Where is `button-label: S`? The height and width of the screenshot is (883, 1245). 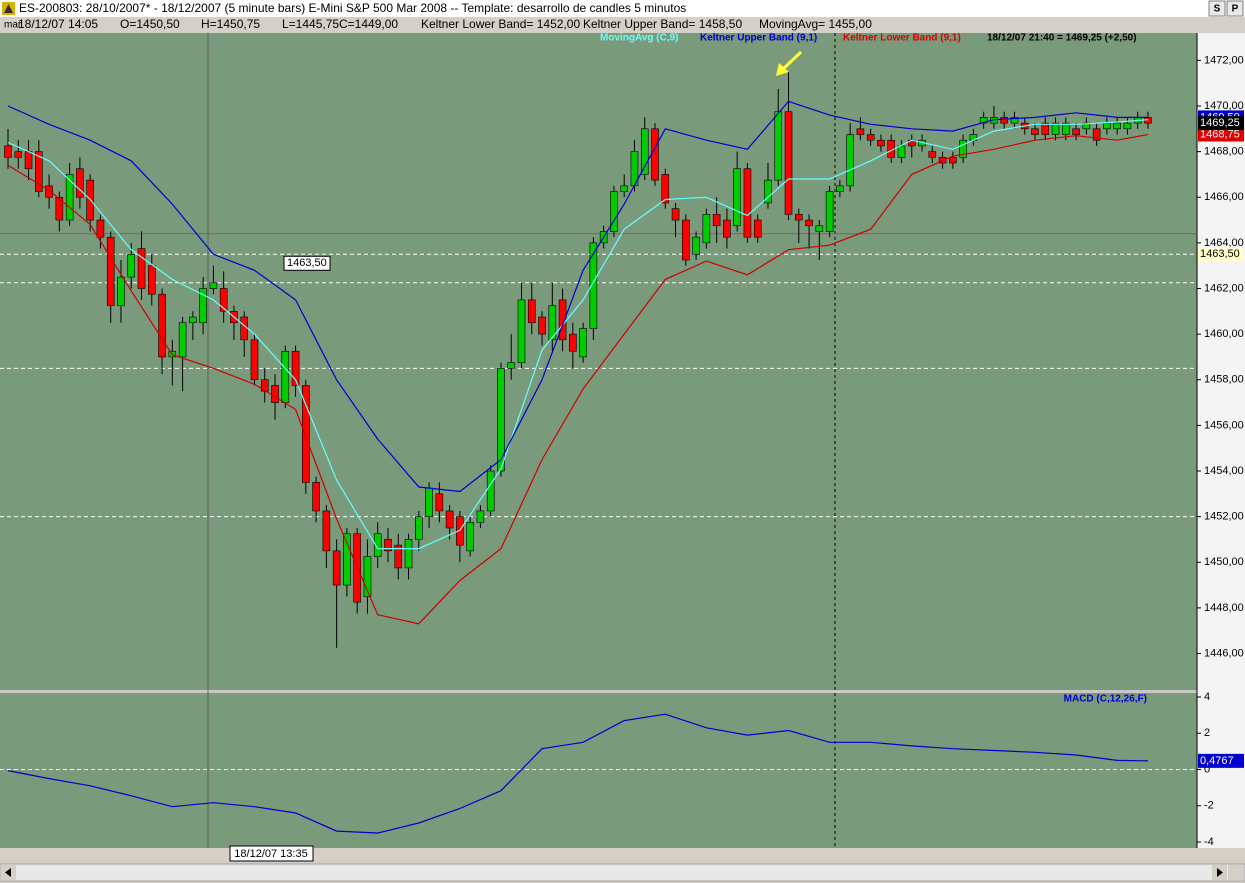
button-label: S is located at coordinates (1217, 9).